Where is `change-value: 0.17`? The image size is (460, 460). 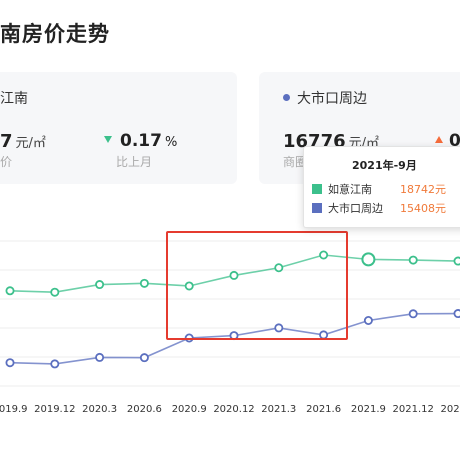 change-value: 0.17 is located at coordinates (141, 141).